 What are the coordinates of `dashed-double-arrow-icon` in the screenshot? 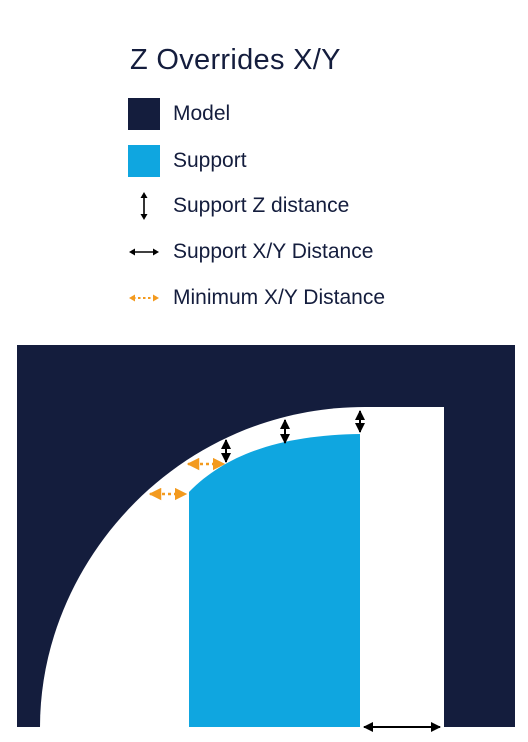 It's located at (145, 298).